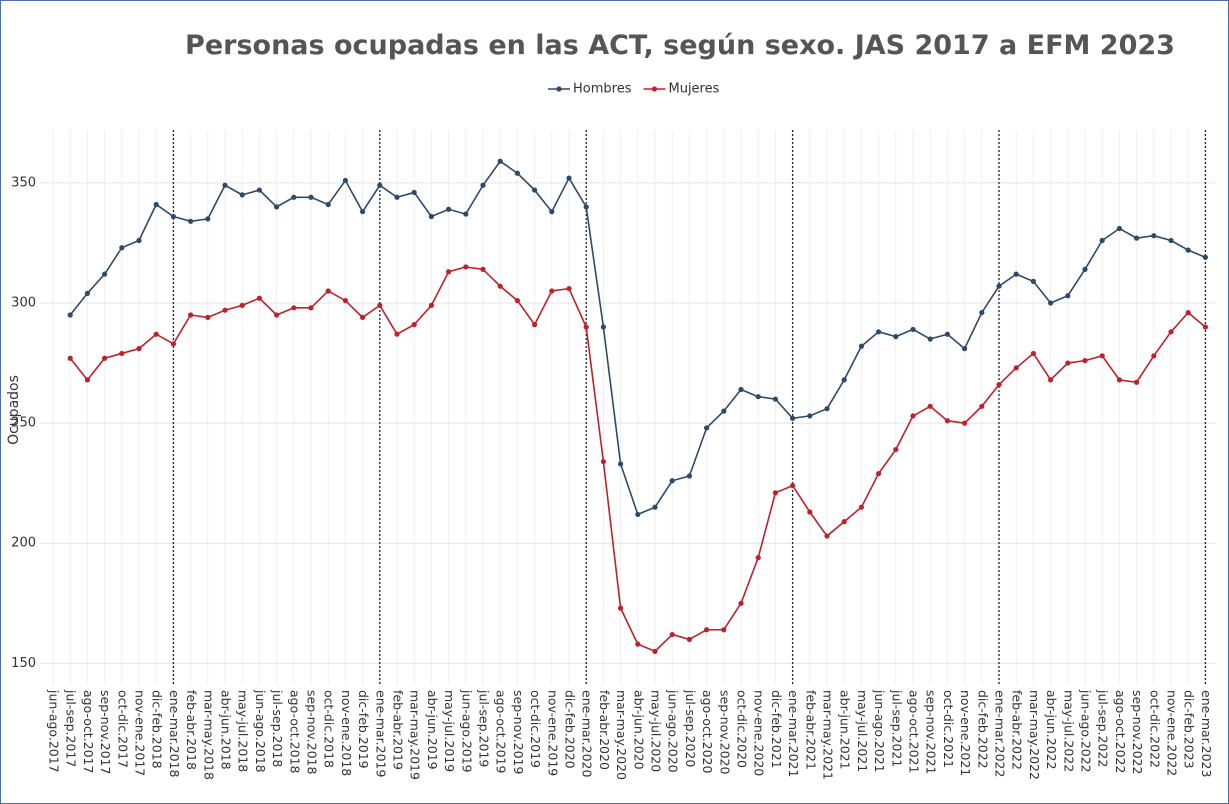 This screenshot has width=1229, height=804. Describe the element at coordinates (1206, 733) in the screenshot. I see `x-tick-label: ene-mar.2023` at that location.